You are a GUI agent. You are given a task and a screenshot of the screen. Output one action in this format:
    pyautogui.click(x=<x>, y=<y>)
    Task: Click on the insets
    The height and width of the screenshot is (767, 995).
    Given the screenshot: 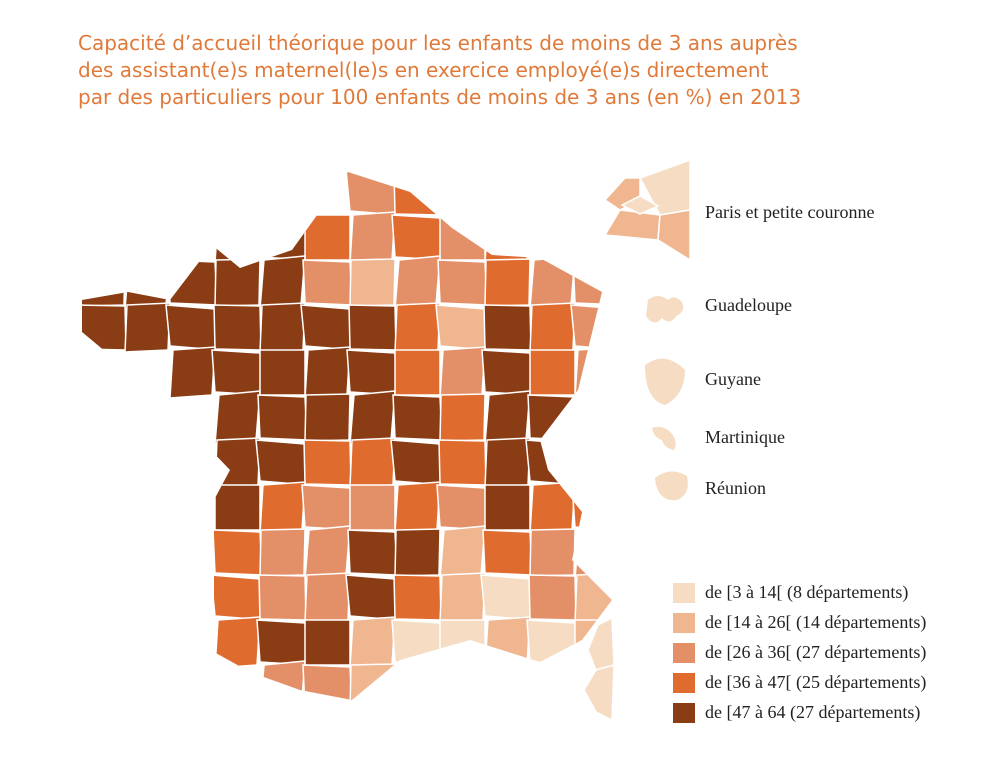 What is the action you would take?
    pyautogui.click(x=637, y=440)
    